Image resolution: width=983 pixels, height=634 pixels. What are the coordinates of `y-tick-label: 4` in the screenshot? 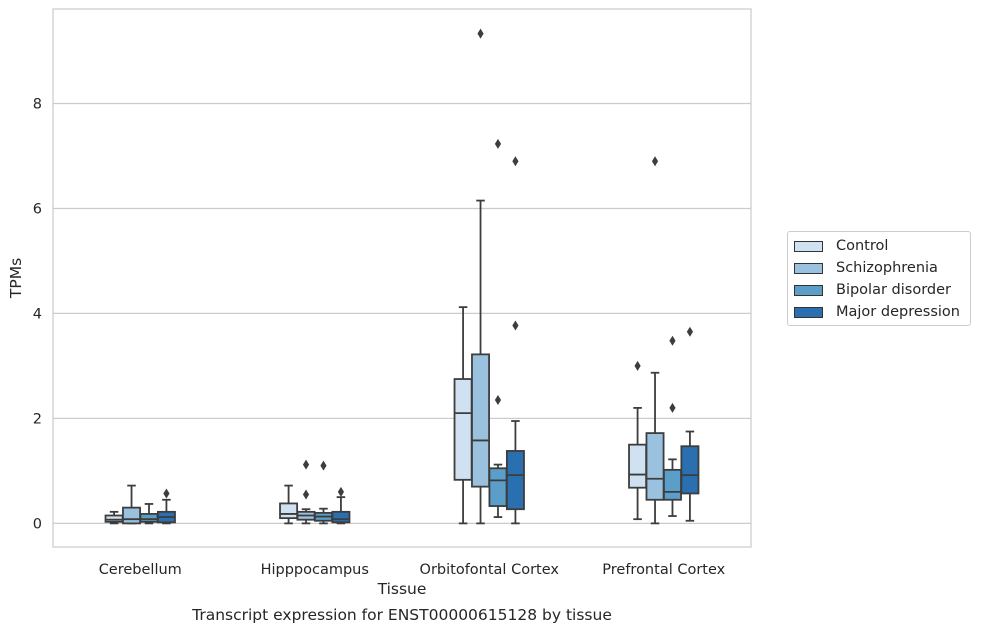 It's located at (37, 314).